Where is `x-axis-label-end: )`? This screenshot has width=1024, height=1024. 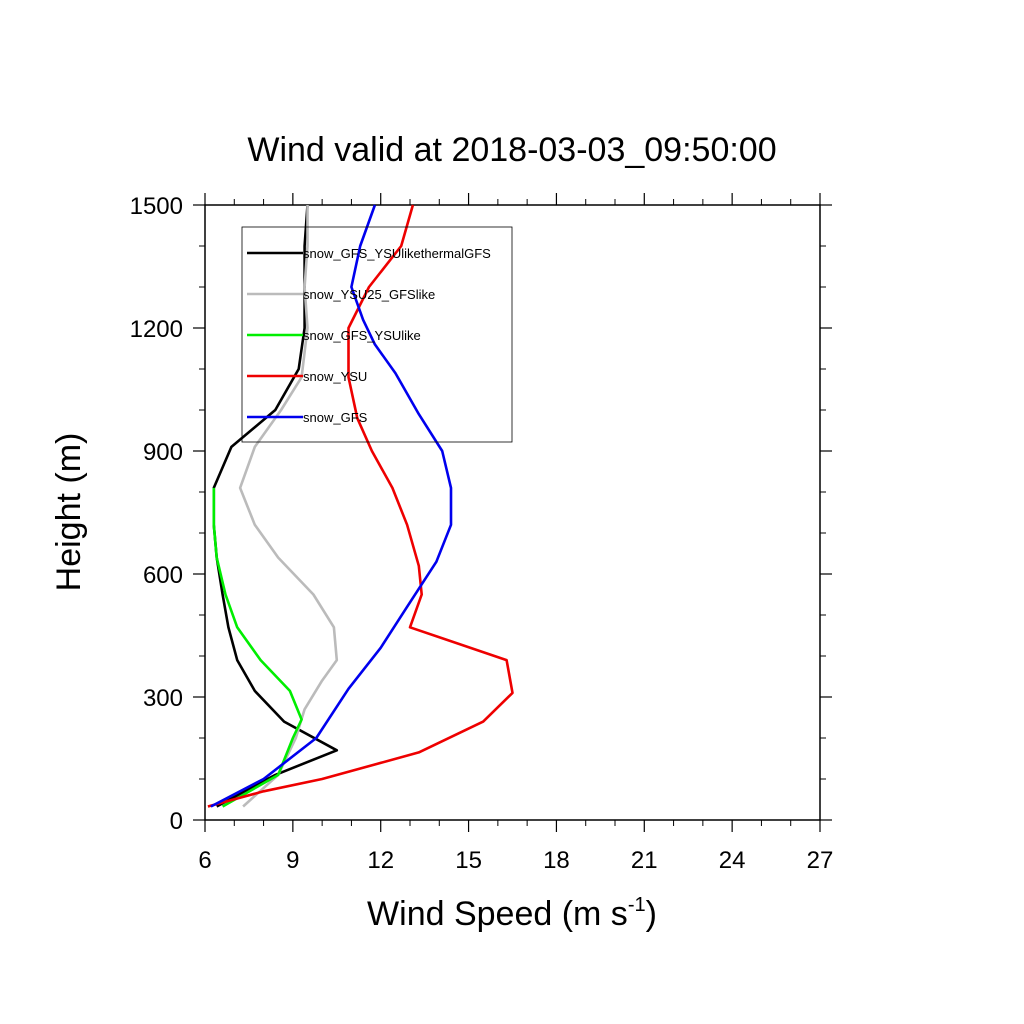 x-axis-label-end: ) is located at coordinates (651, 914).